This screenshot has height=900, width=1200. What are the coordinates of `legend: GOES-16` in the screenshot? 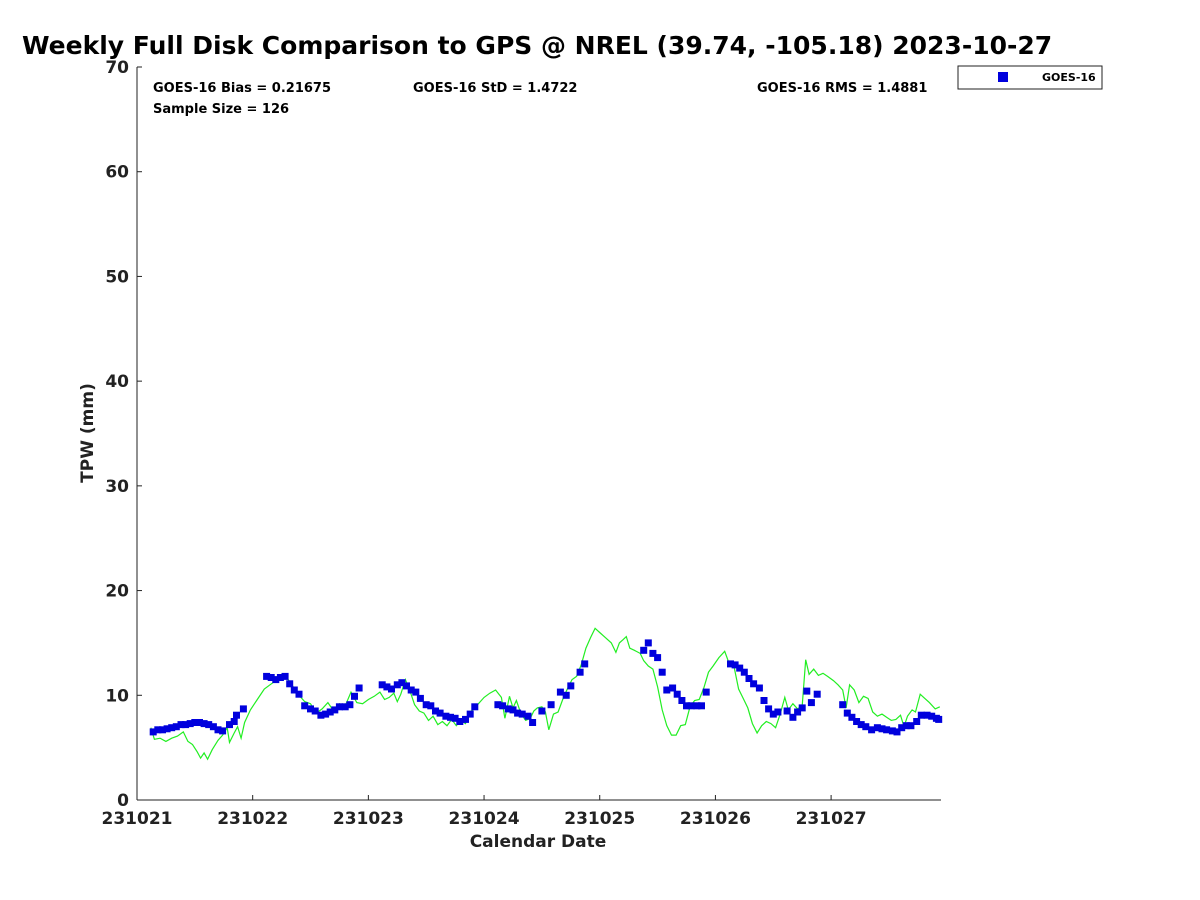 It's located at (1030, 77).